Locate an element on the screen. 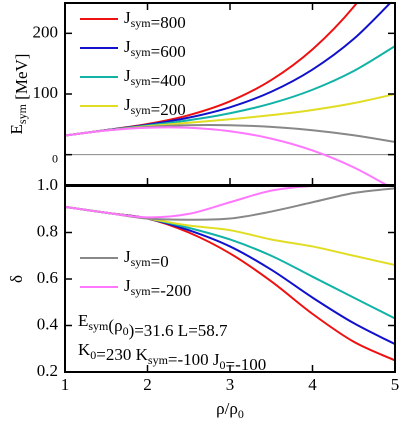 The image size is (400, 425). y-tick-label: 1.0 is located at coordinates (47, 184).